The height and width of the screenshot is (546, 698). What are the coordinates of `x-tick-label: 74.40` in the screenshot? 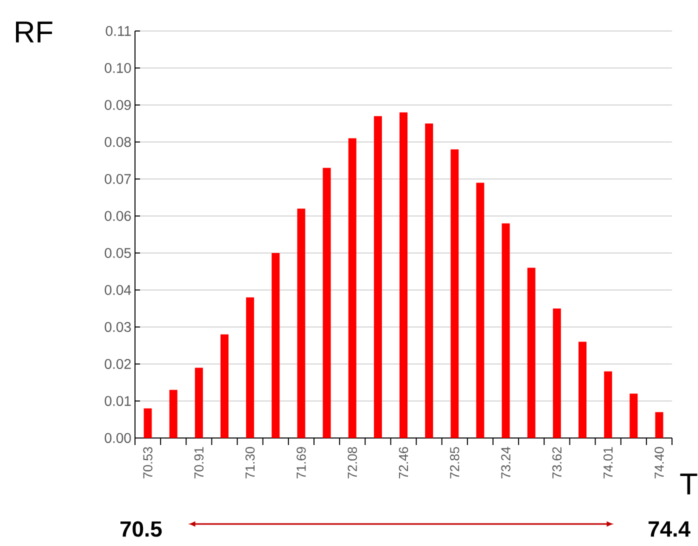 It's located at (659, 462).